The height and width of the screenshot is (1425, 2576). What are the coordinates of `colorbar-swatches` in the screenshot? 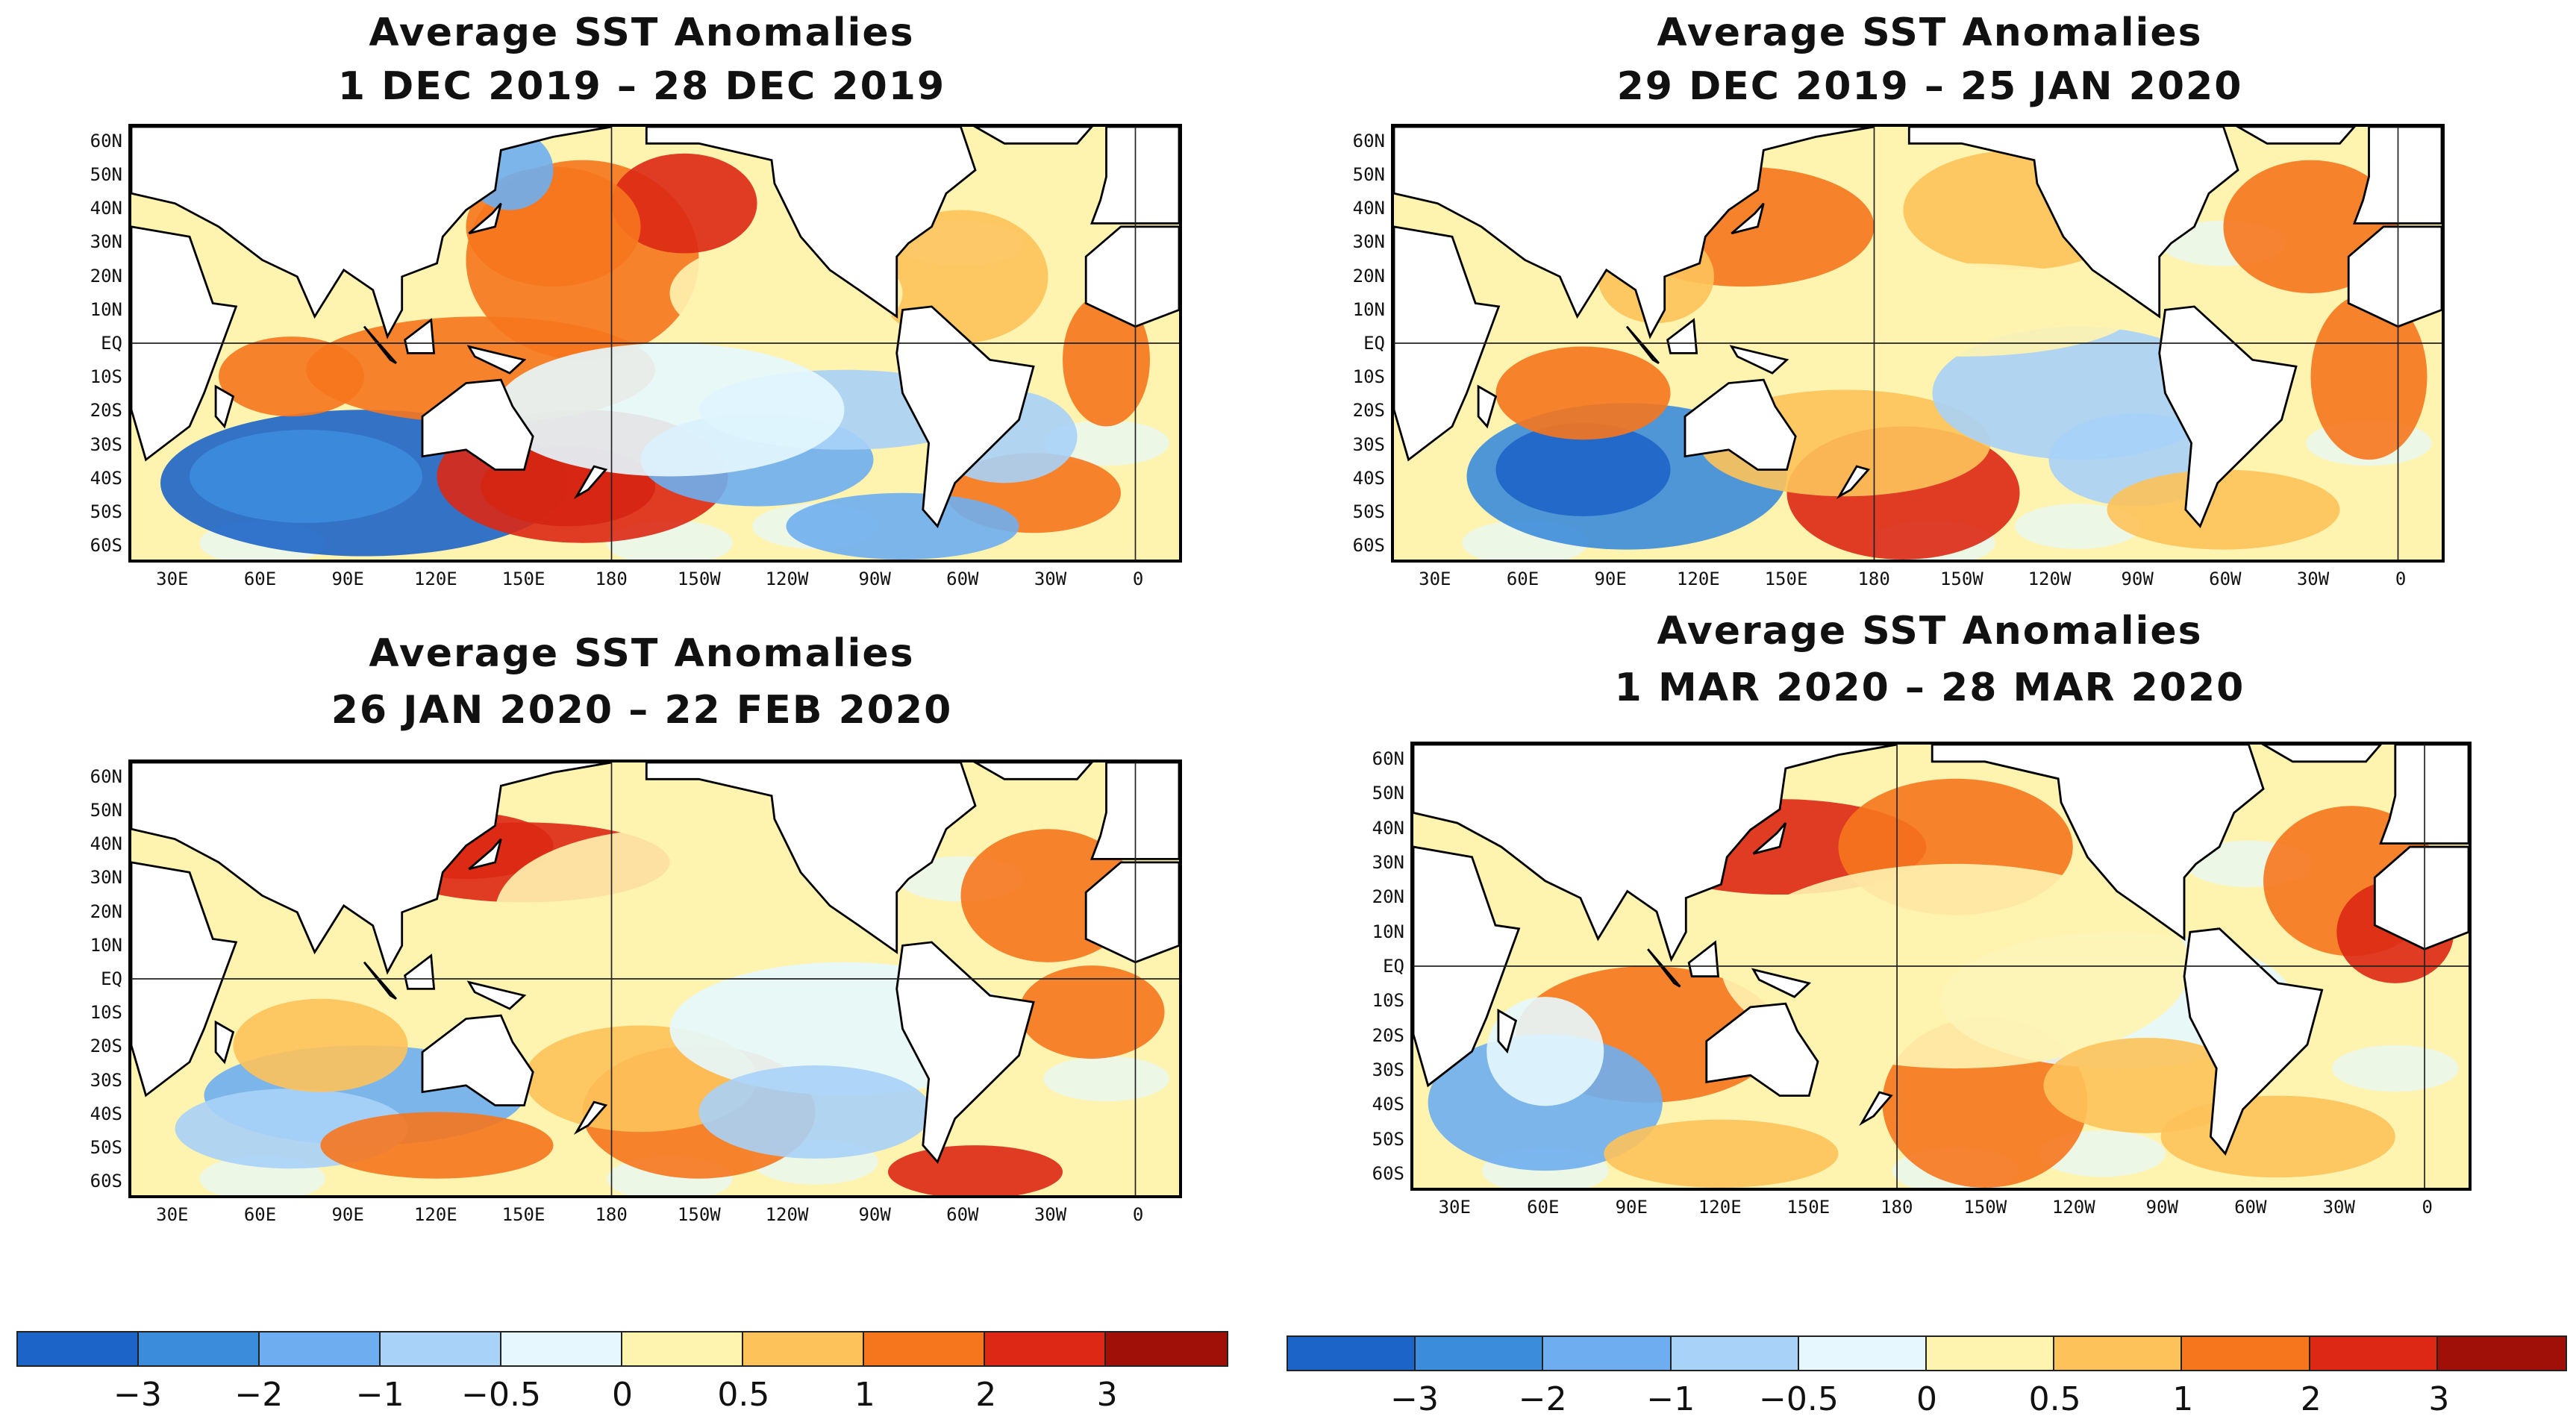 It's located at (622, 1349).